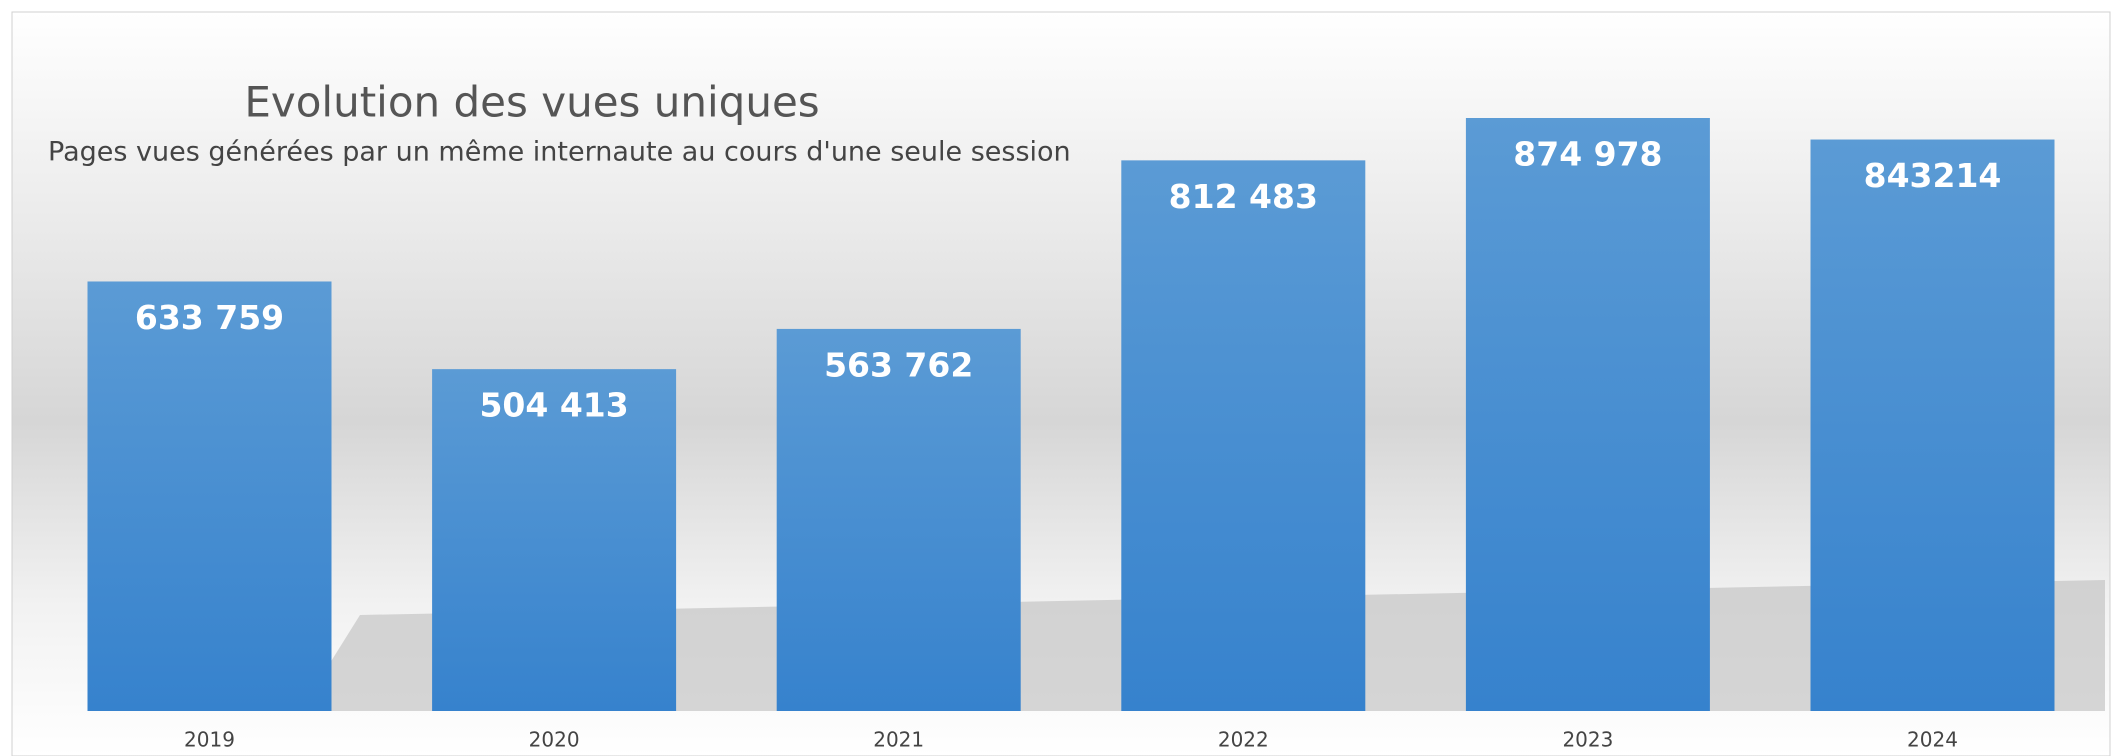  What do you see at coordinates (209, 317) in the screenshot?
I see `value-label: 633 759` at bounding box center [209, 317].